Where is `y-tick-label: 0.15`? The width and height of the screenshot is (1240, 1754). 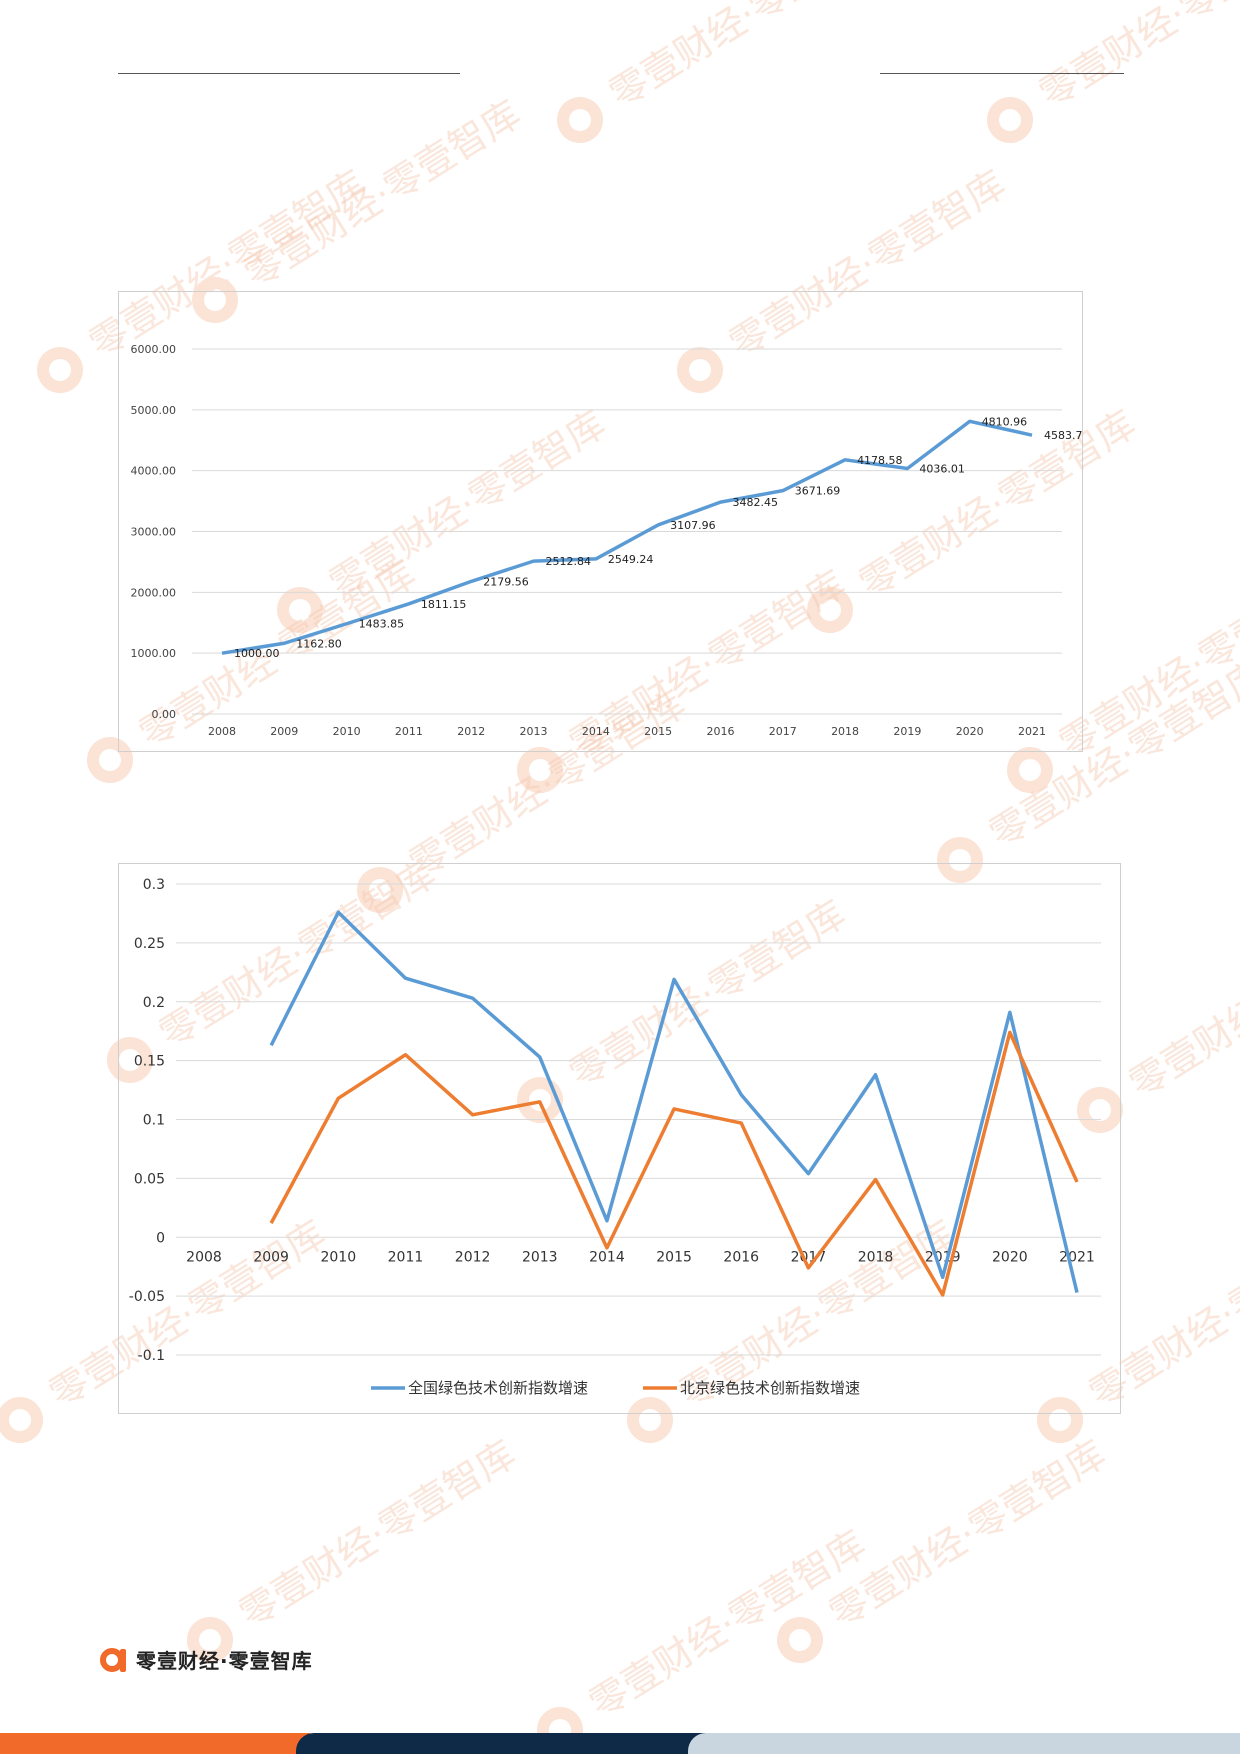 y-tick-label: 0.15 is located at coordinates (149, 1062).